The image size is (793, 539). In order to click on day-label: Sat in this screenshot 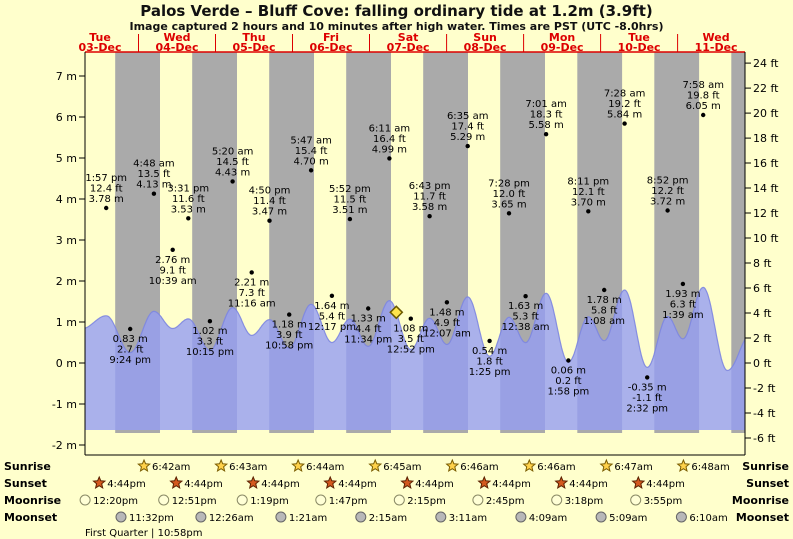, I will do `click(408, 37)`.